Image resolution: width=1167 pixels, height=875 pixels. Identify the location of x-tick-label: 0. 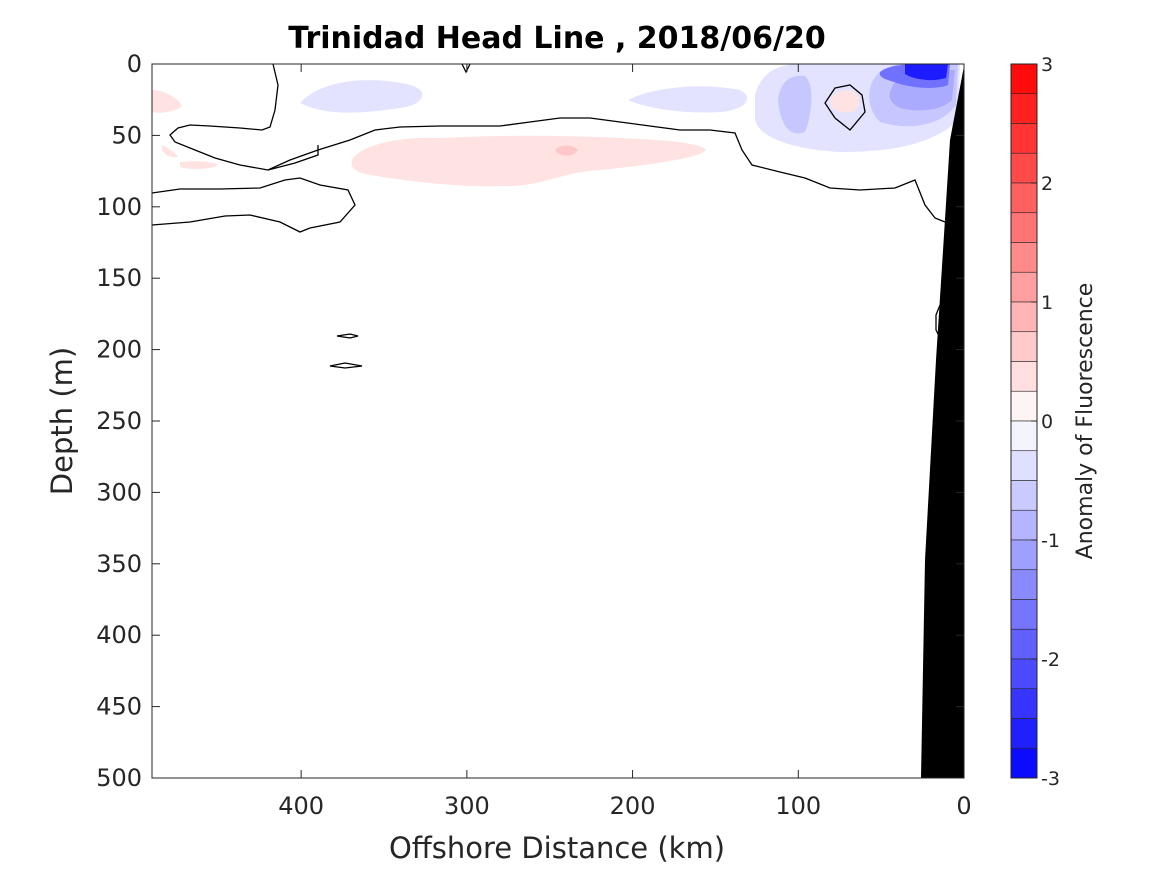
(963, 806).